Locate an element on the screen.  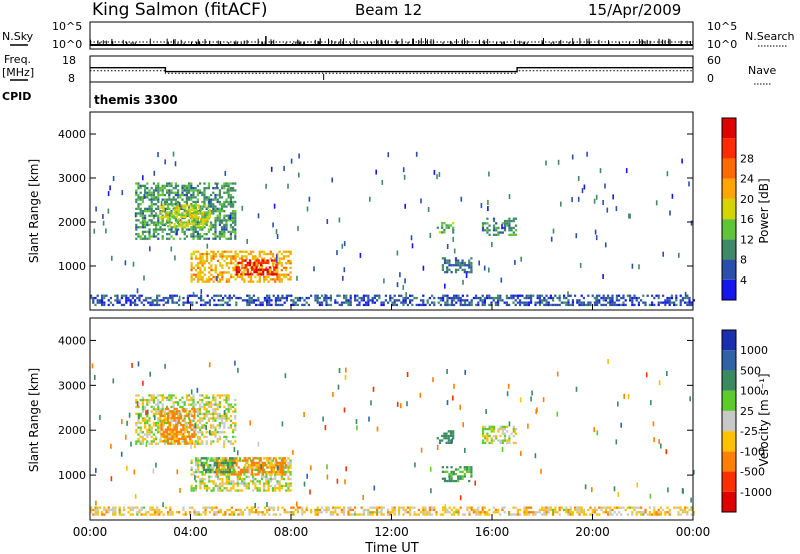
power-scatter-cell is located at coordinates (179, 205).